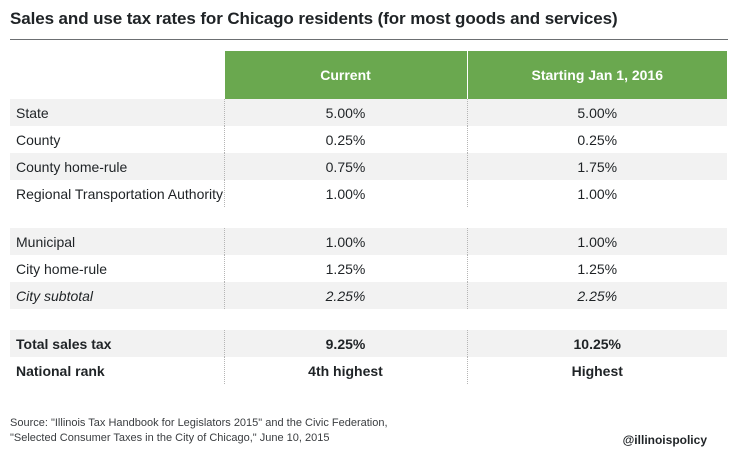  I want to click on subtotal-row: City subtotal 2.25% 2.25%, so click(368, 295).